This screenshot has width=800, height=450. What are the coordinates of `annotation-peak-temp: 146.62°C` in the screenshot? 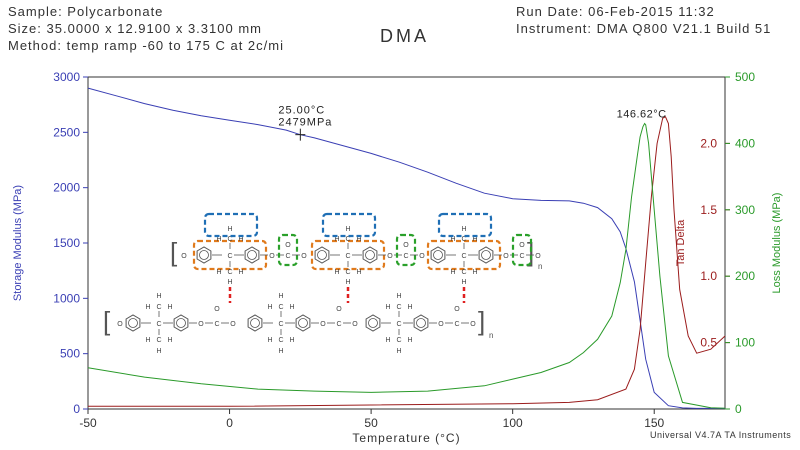 It's located at (642, 114).